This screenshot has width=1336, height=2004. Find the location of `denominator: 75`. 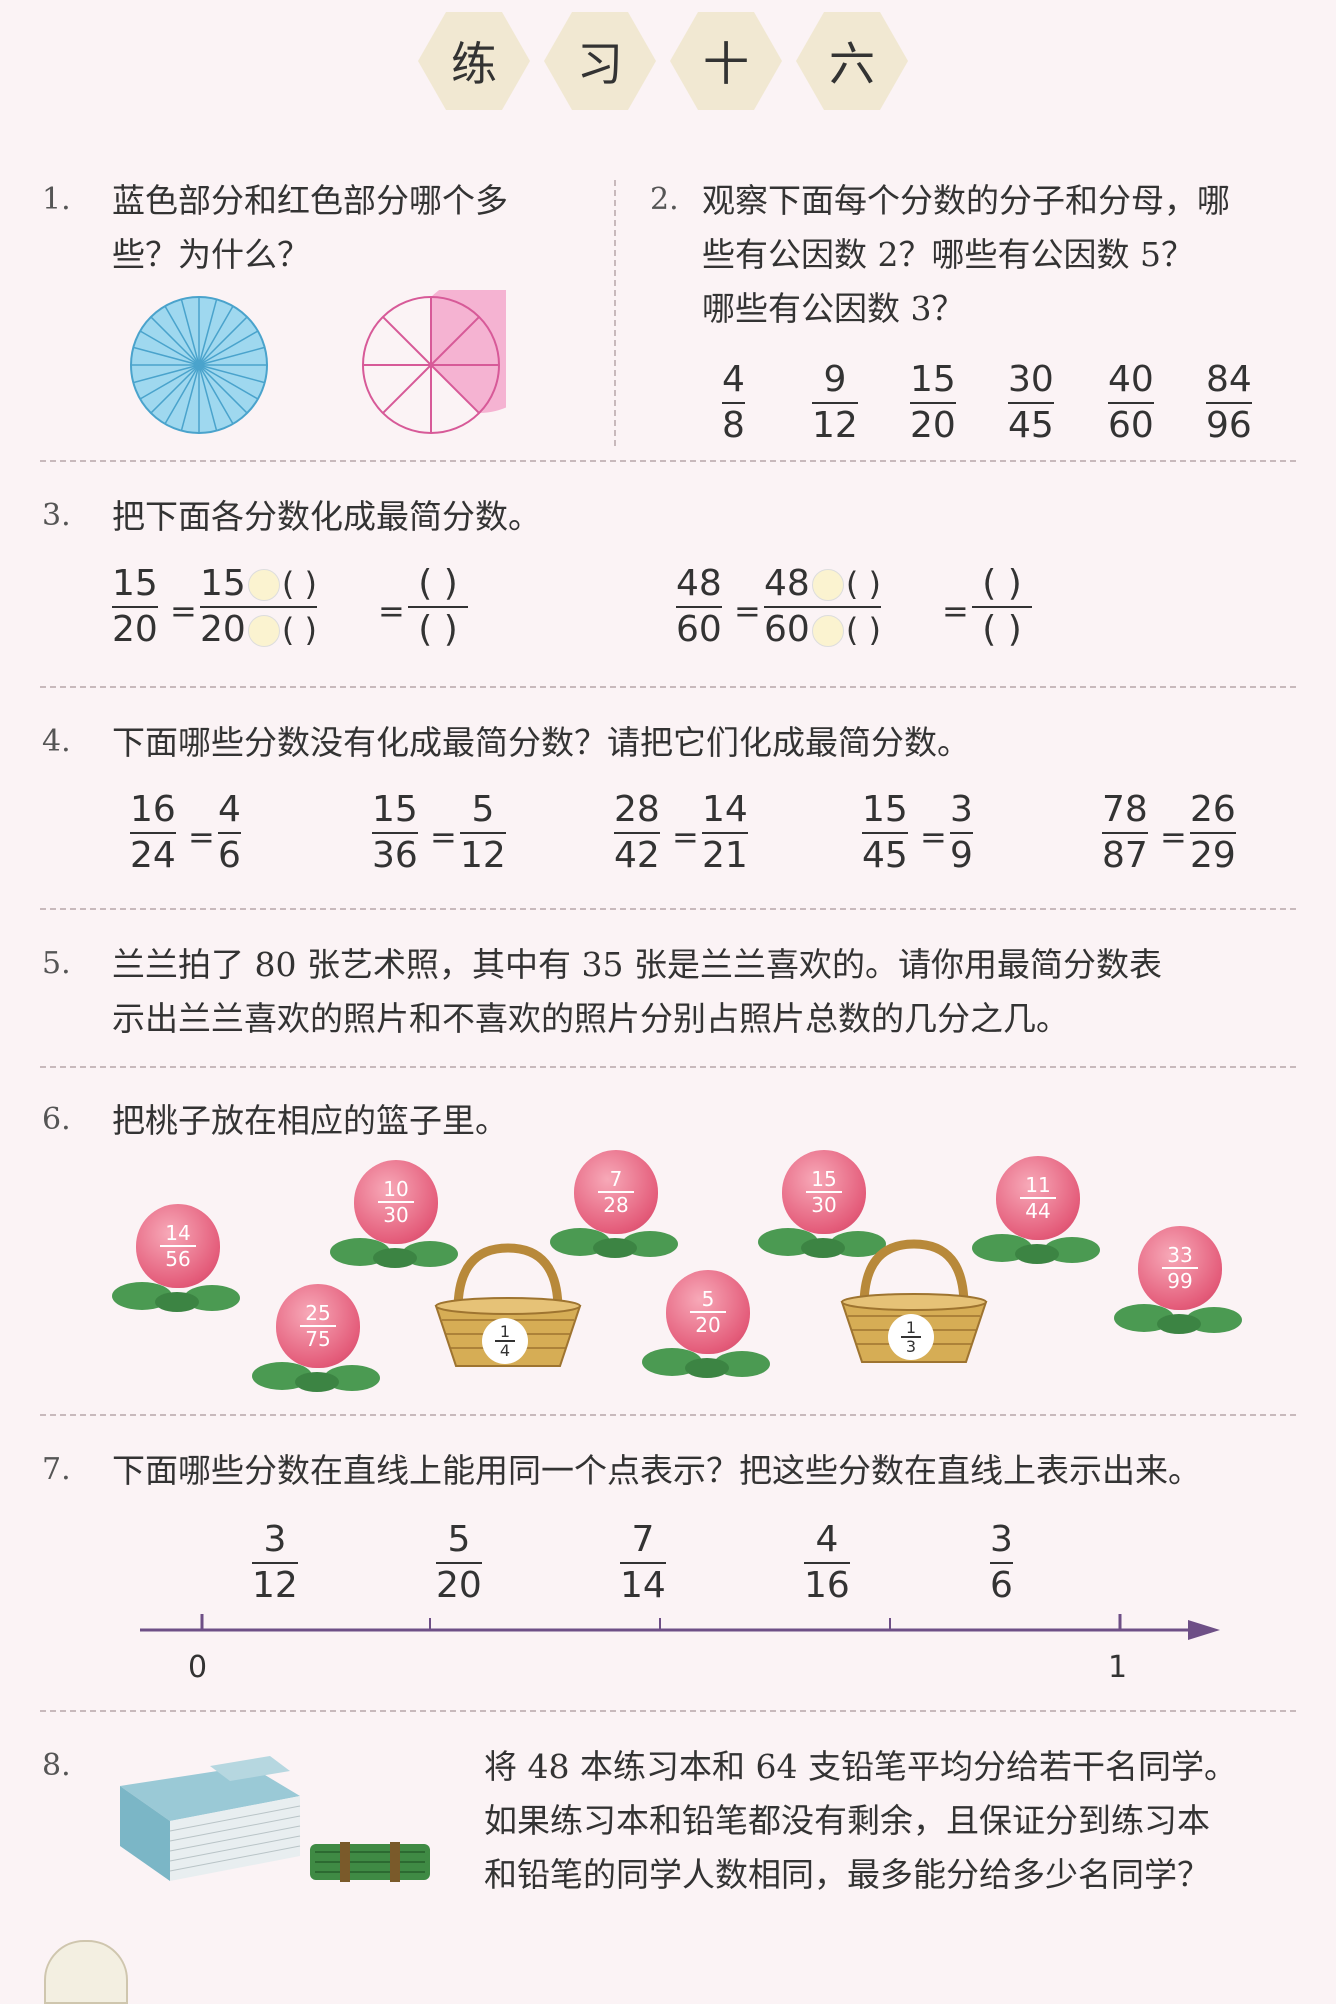

denominator: 75 is located at coordinates (318, 1339).